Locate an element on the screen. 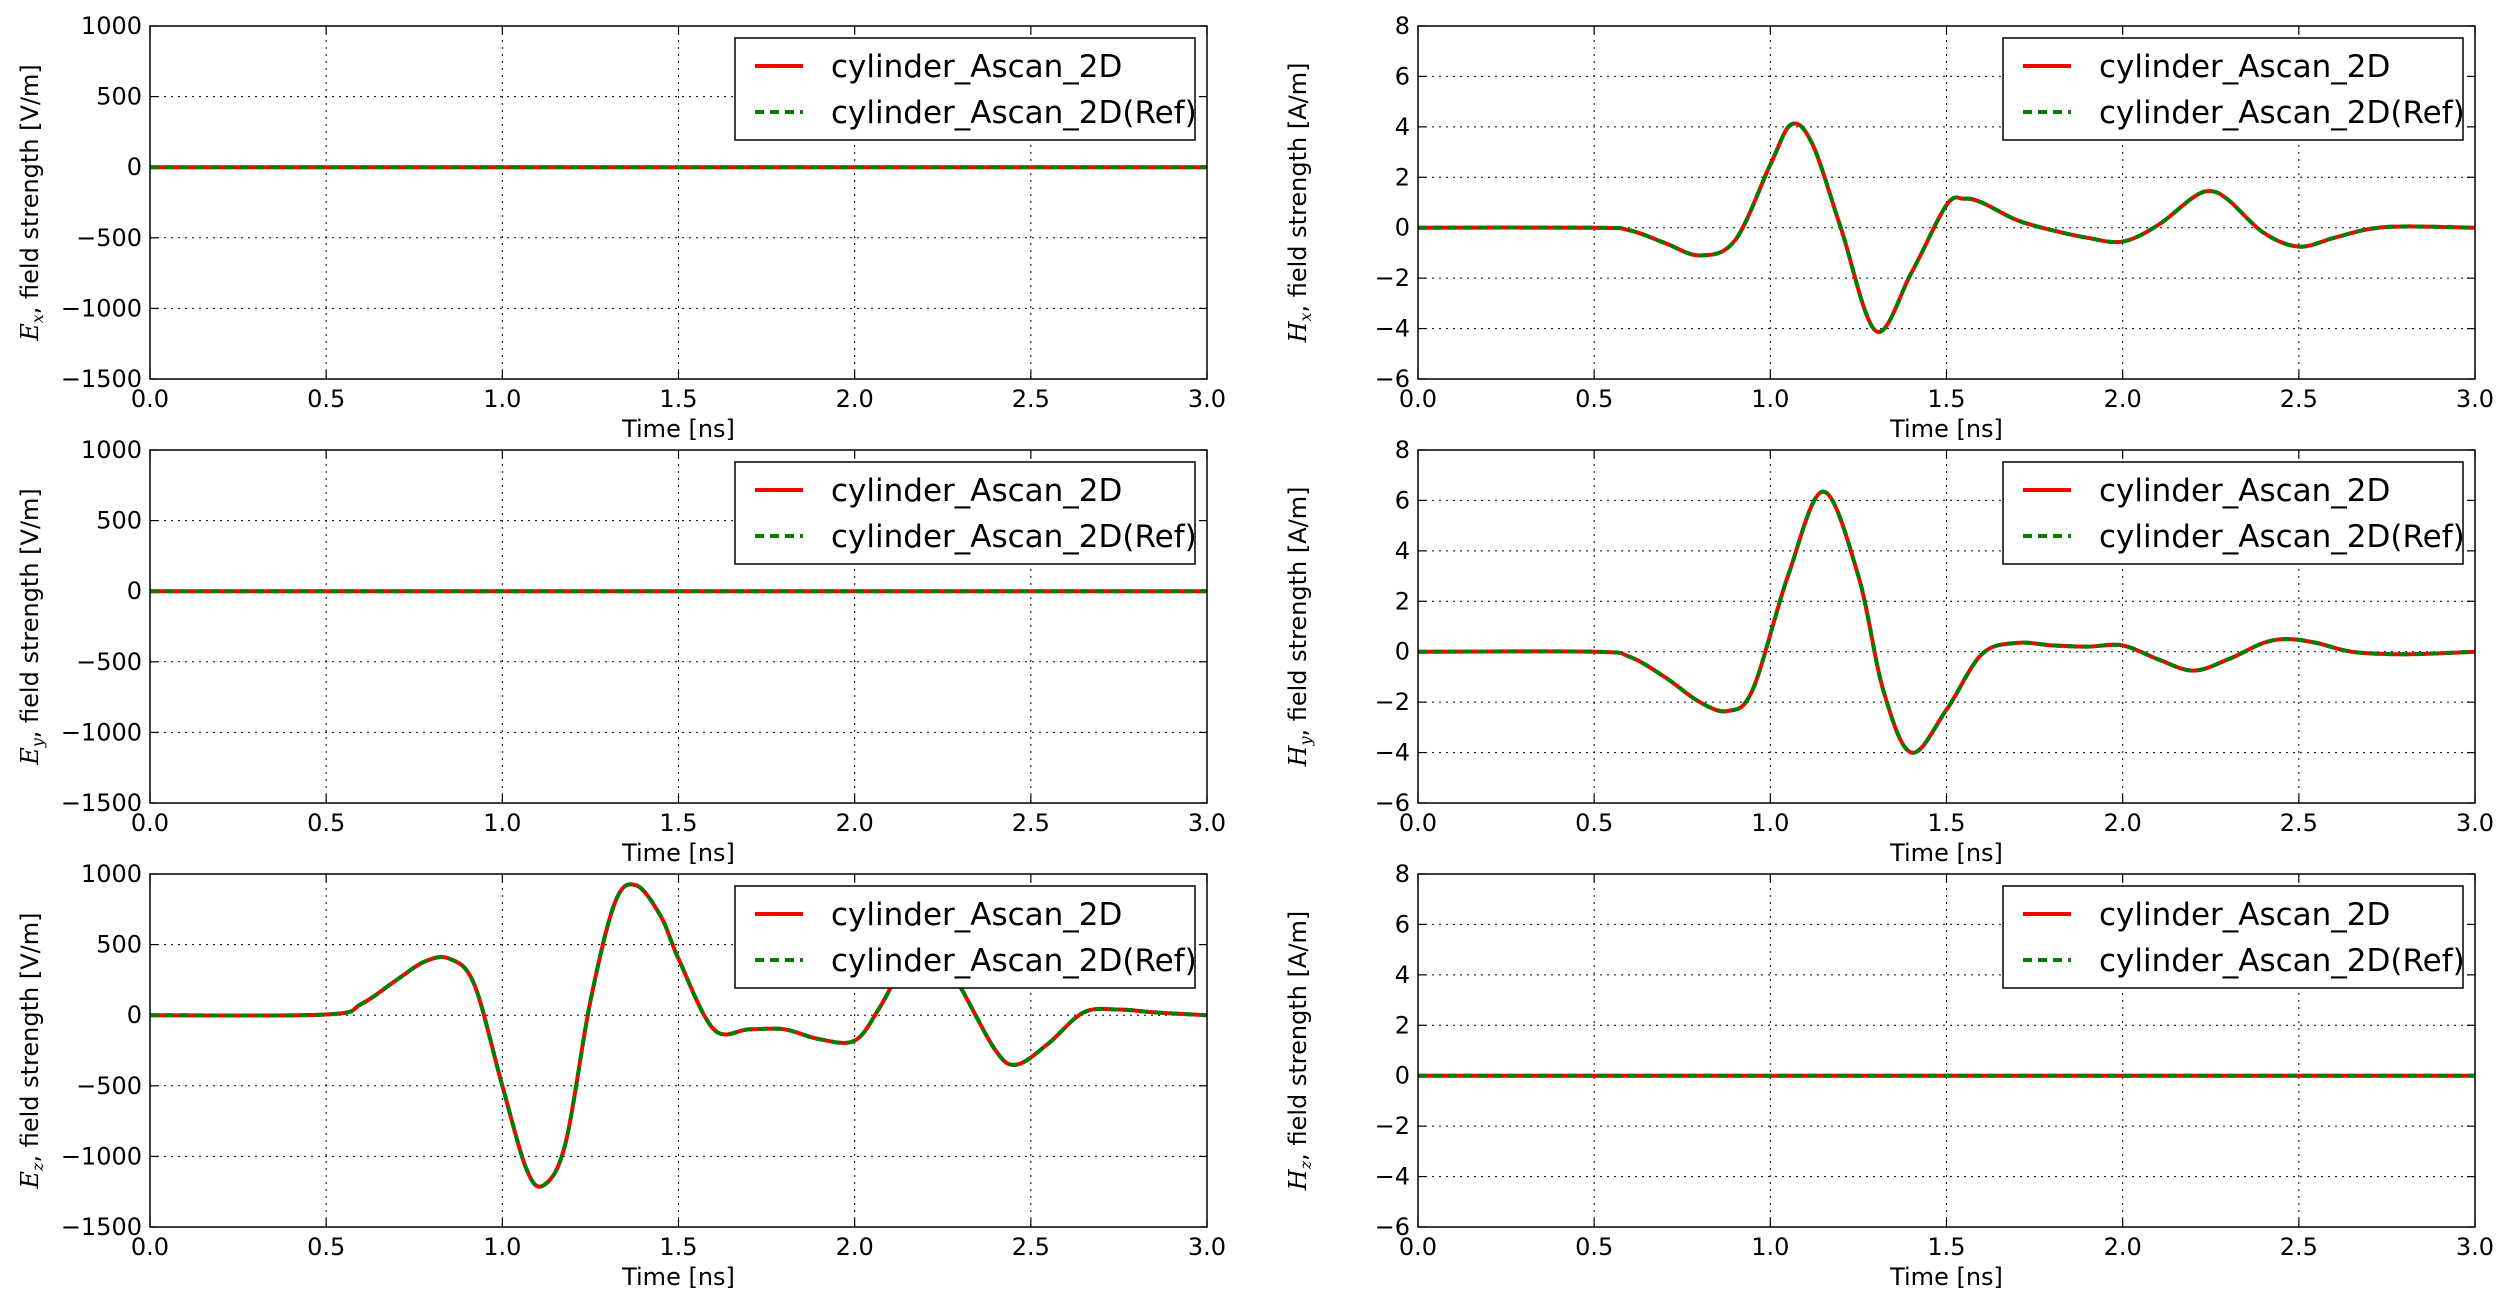 Image resolution: width=2509 pixels, height=1308 pixels. y-tick-label: −500 is located at coordinates (109, 662).